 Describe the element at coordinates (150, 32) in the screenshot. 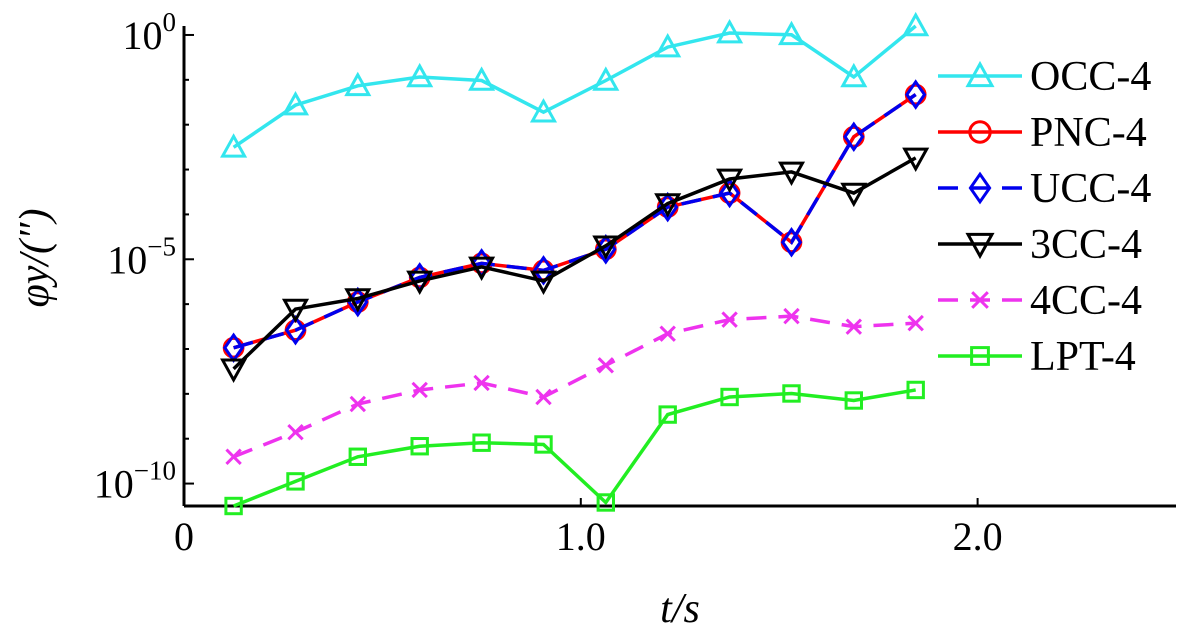

I see `y-tick-label-0: 10⁰` at that location.